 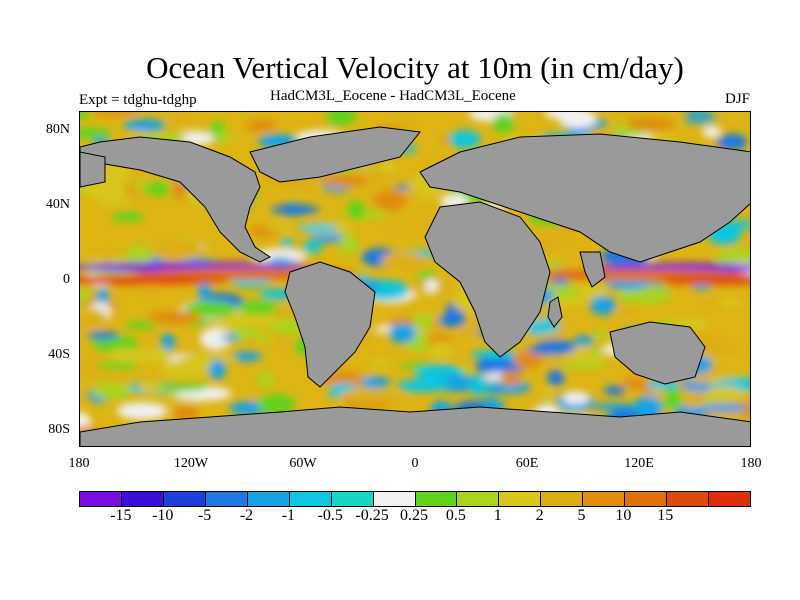 What do you see at coordinates (57, 204) in the screenshot?
I see `y-tick-label: 40N` at bounding box center [57, 204].